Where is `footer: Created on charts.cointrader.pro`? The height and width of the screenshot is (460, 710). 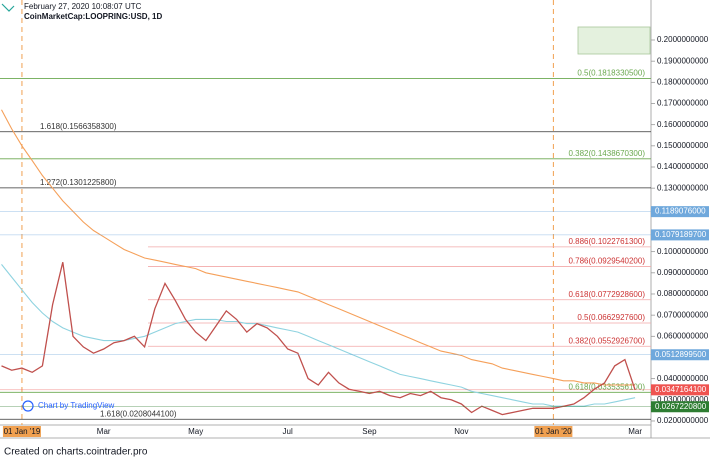
footer: Created on charts.cointrader.pro is located at coordinates (76, 452).